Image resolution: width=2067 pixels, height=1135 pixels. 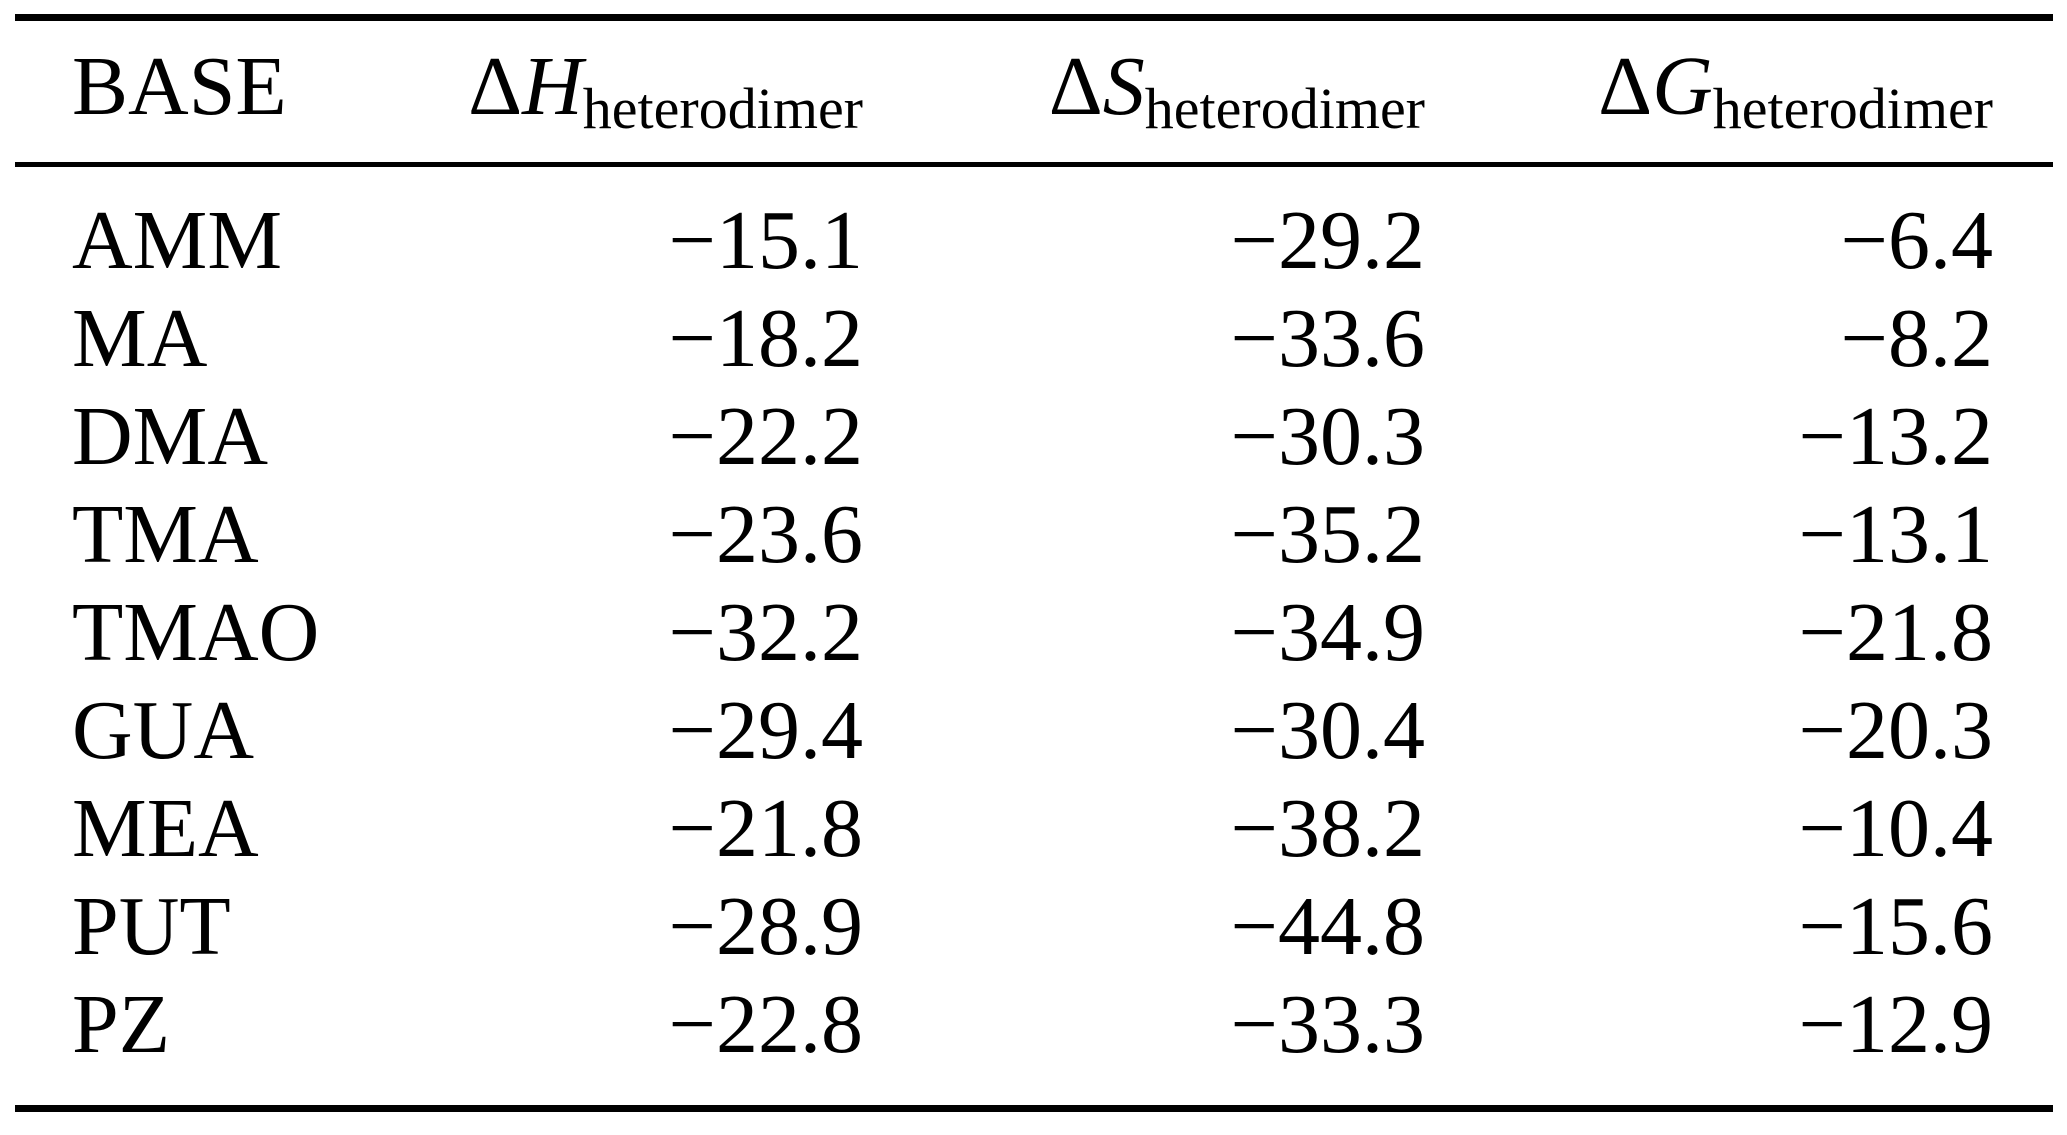 I want to click on gibbs-symbol: G, so click(x=1682, y=86).